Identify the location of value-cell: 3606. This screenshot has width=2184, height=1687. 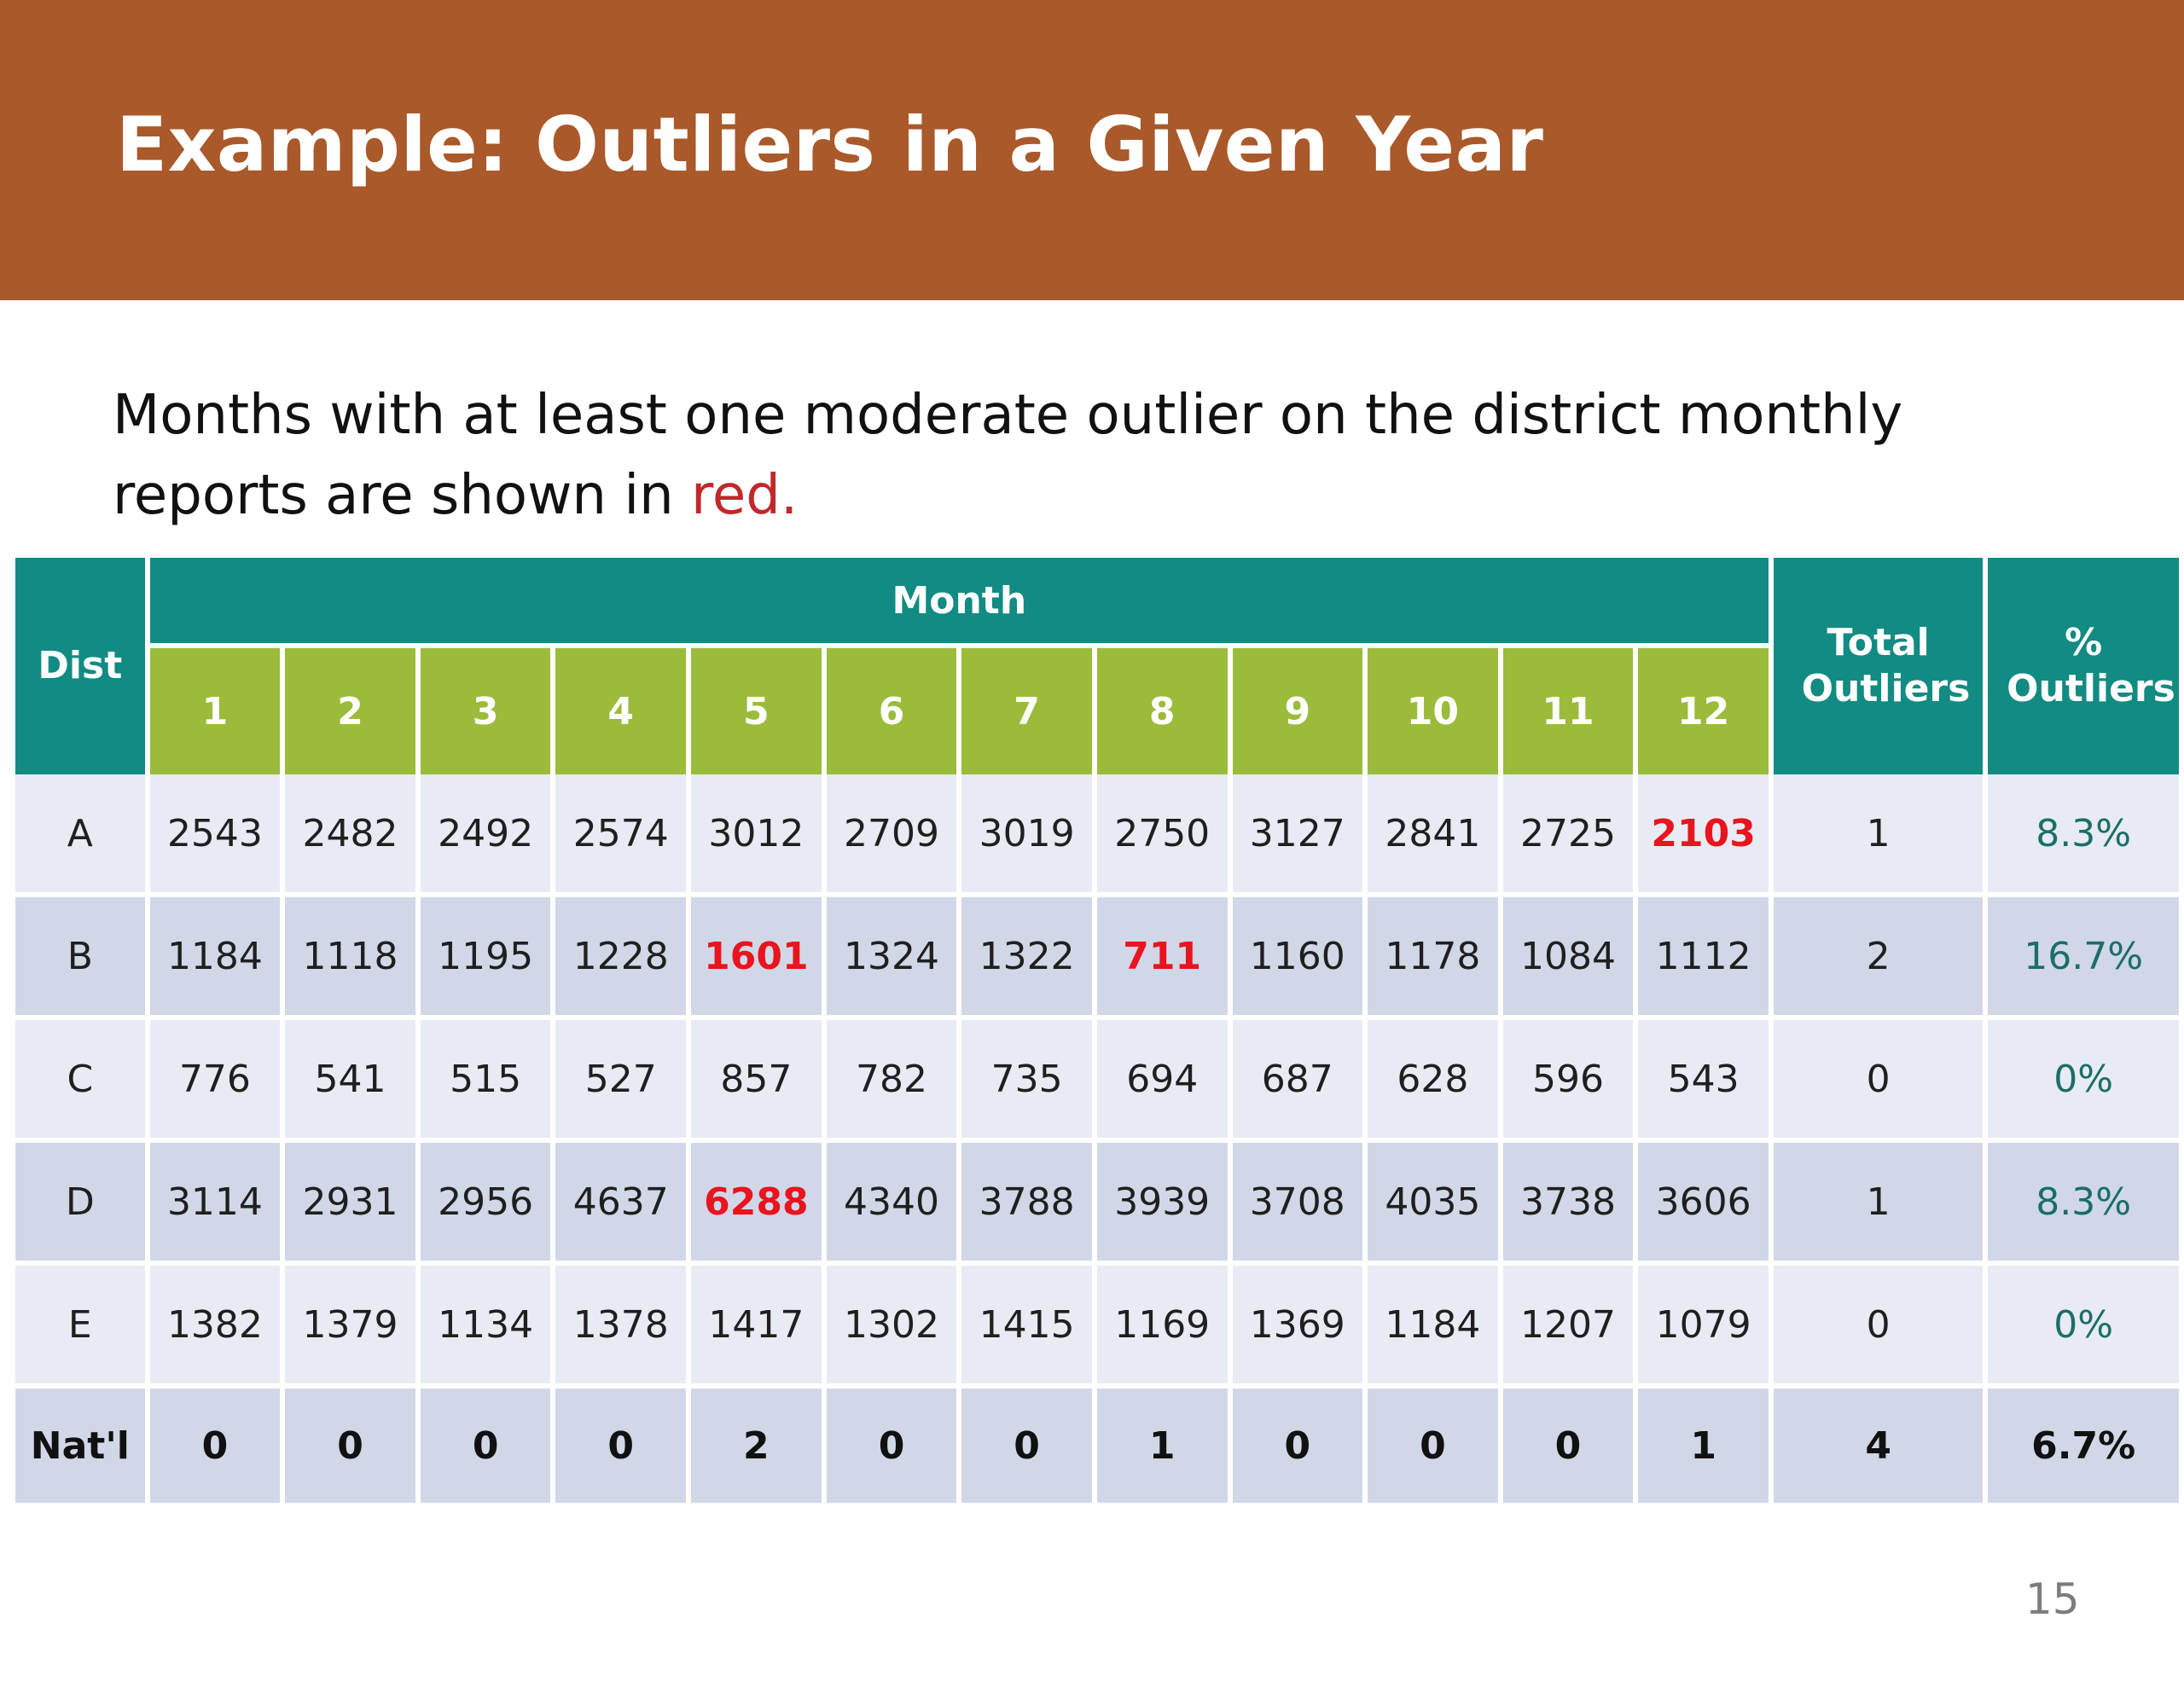
(1703, 1205).